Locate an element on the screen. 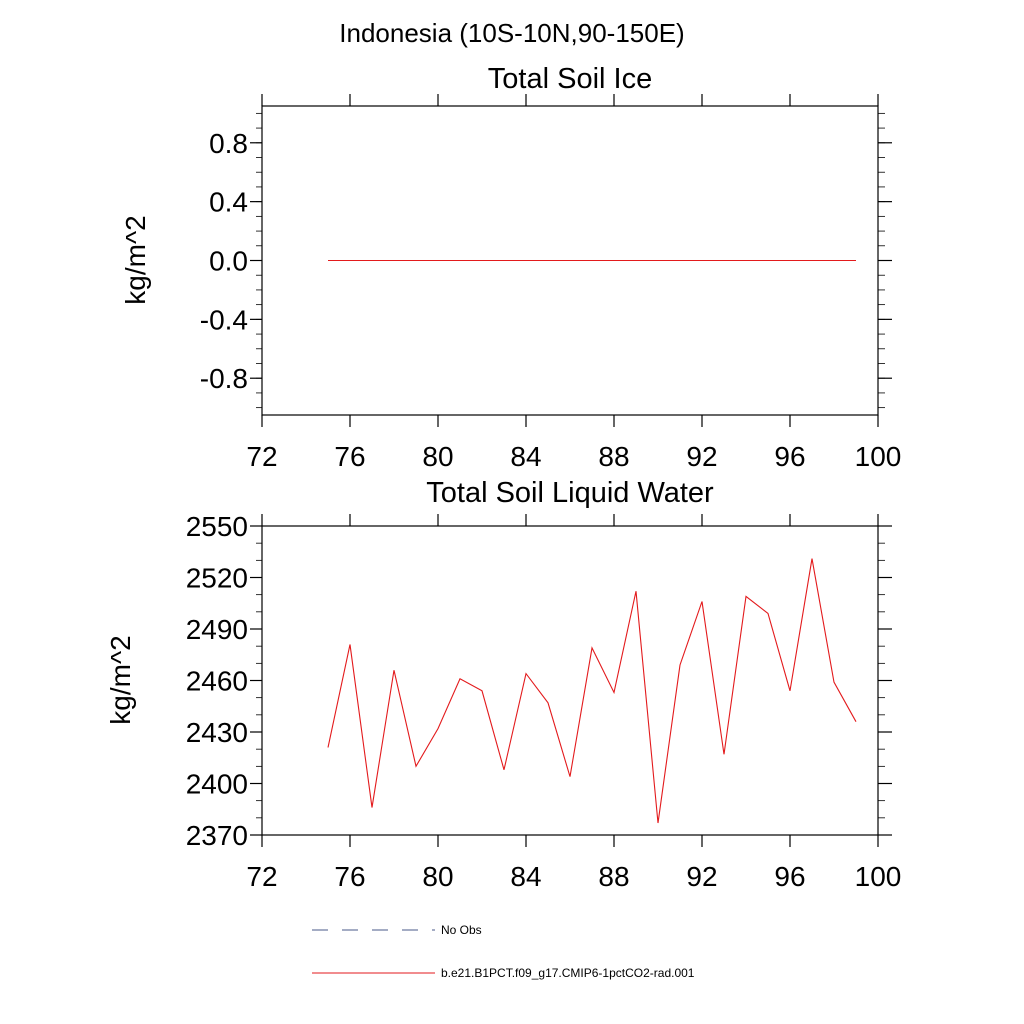 This screenshot has height=1024, width=1024. panel-title: Total Soil Liquid Water is located at coordinates (570, 493).